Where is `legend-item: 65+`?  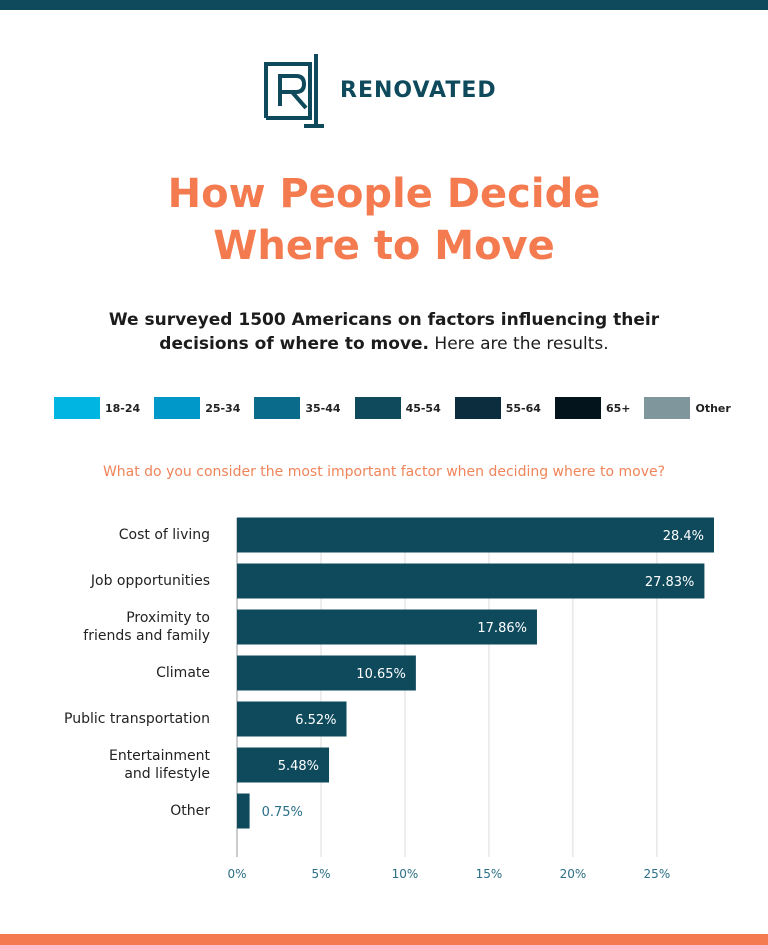
legend-item: 65+ is located at coordinates (592, 408).